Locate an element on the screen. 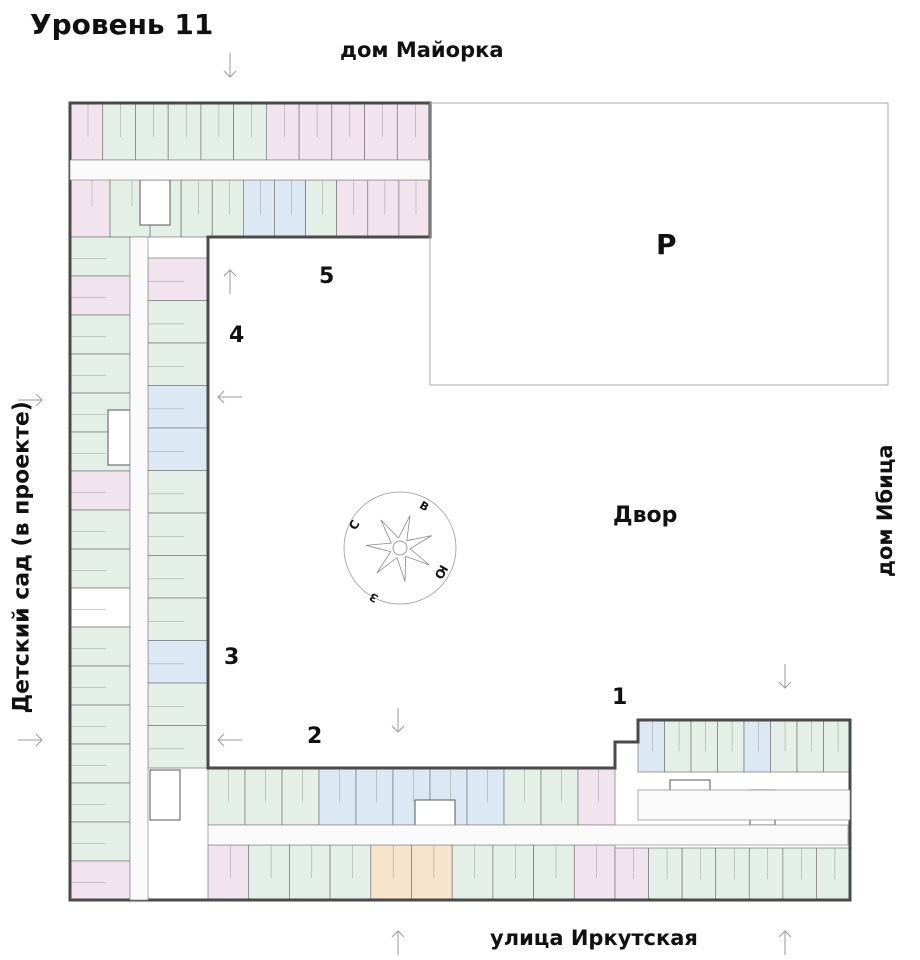 This screenshot has height=960, width=920. section-number-4: 4 is located at coordinates (237, 335).